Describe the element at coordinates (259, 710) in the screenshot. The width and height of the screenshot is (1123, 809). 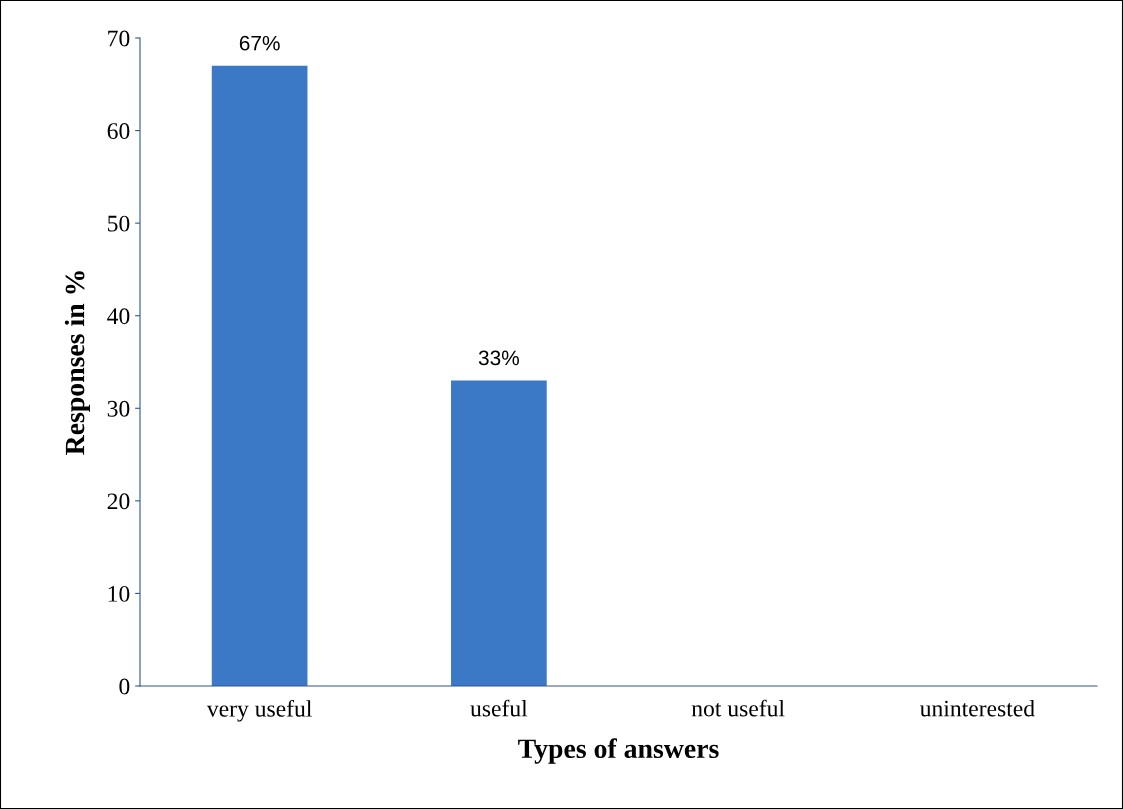
I see `x-tick-label: very useful` at that location.